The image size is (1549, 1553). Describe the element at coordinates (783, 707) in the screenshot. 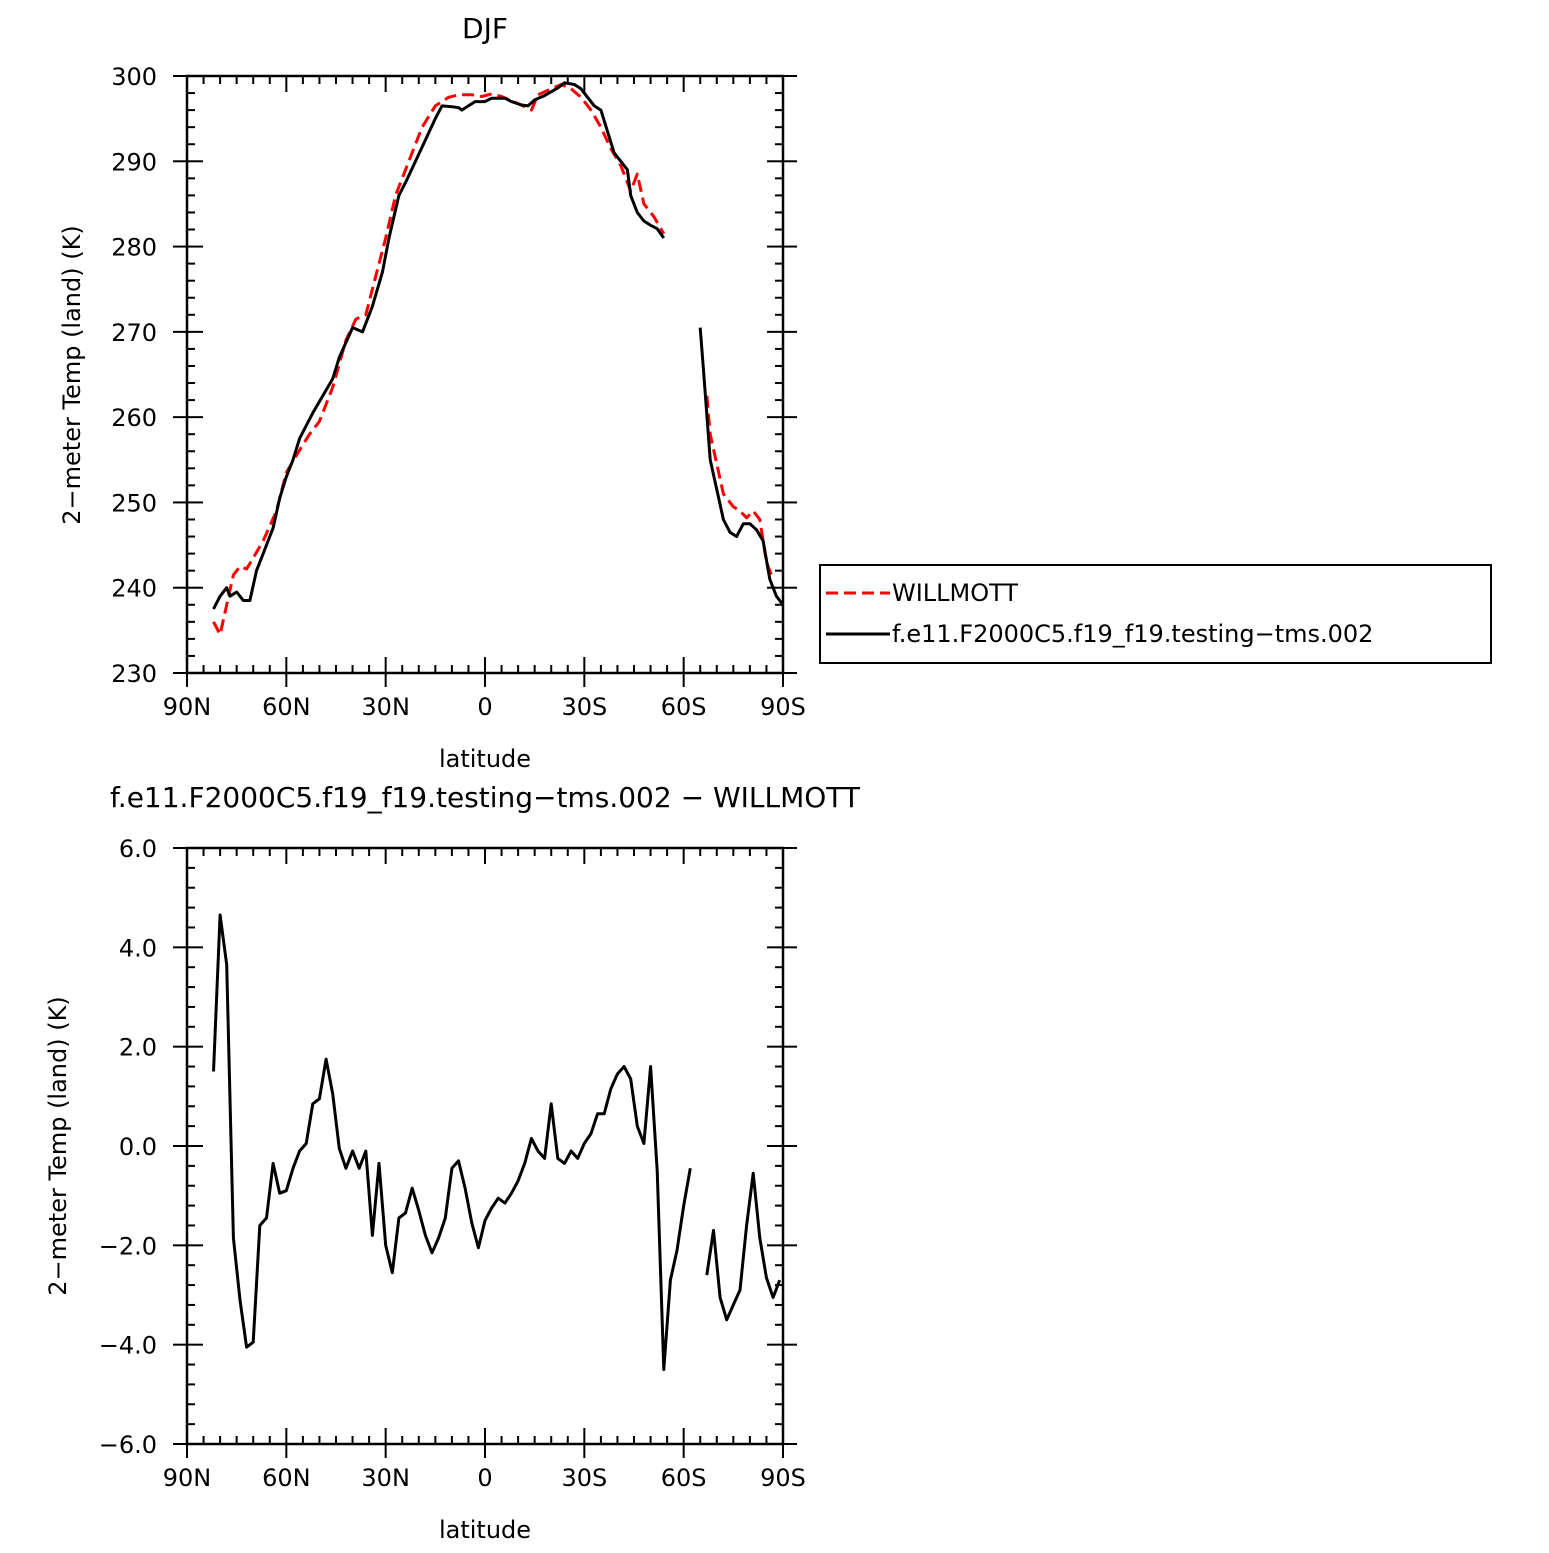

I see `top-chart-x-tick-label: 90S` at that location.